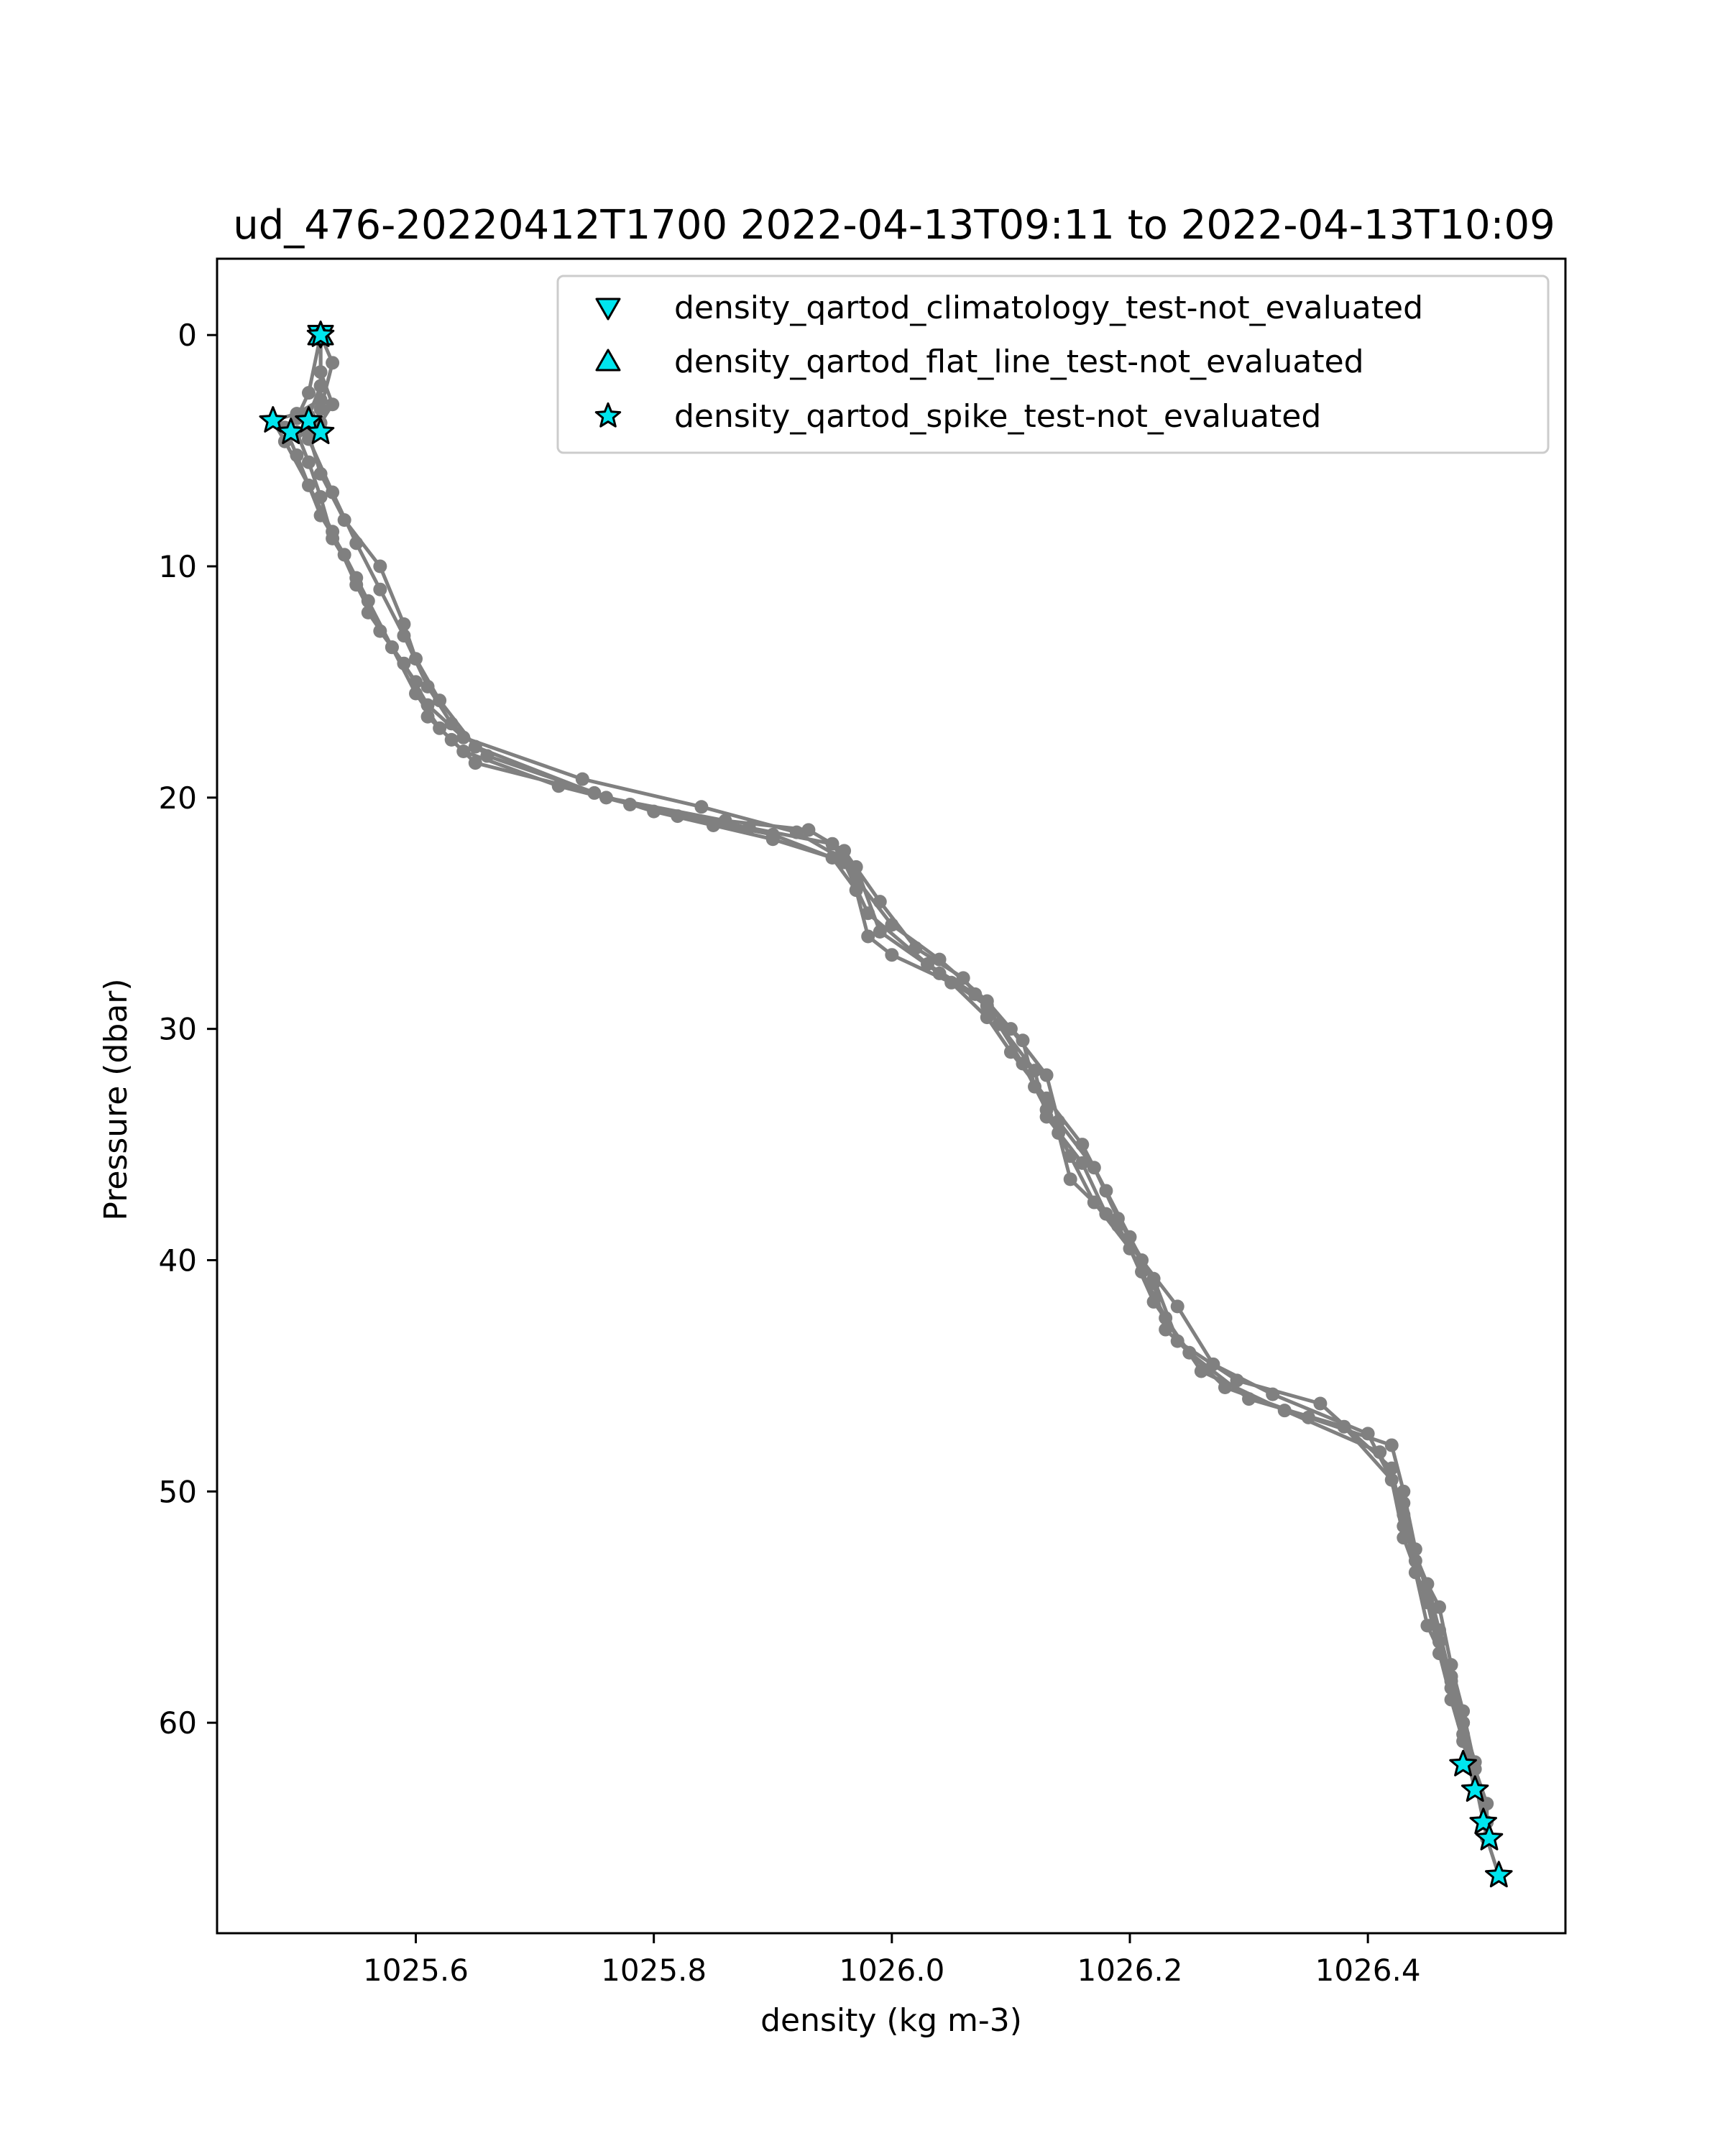 Image resolution: width=1725 pixels, height=2156 pixels. Describe the element at coordinates (178, 1723) in the screenshot. I see `y-tick-label: 60` at that location.